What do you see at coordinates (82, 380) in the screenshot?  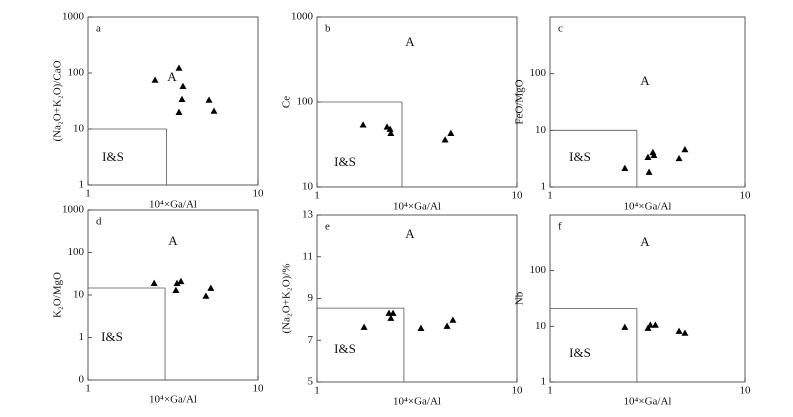 I see `y-tick-label: 0` at bounding box center [82, 380].